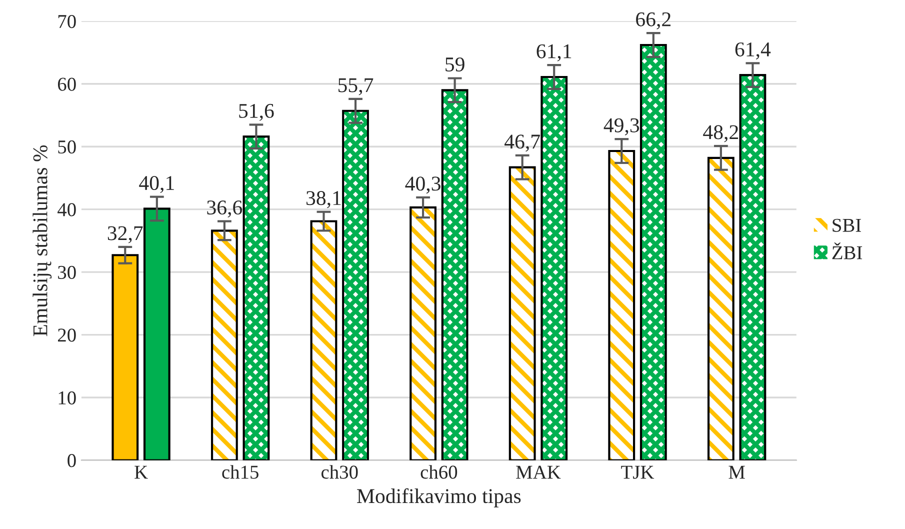  I want to click on y-tick-label: 30, so click(67, 272).